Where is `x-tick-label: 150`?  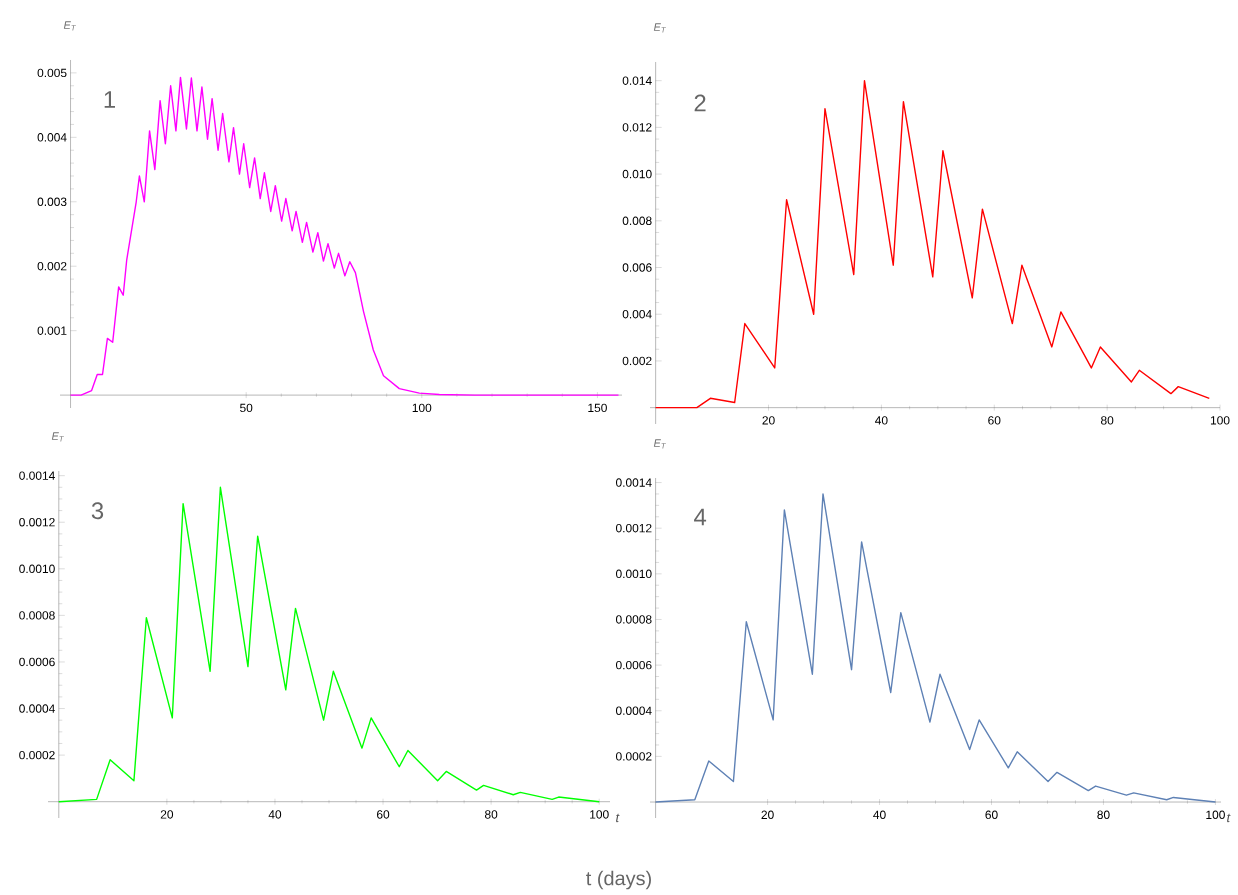
x-tick-label: 150 is located at coordinates (597, 408).